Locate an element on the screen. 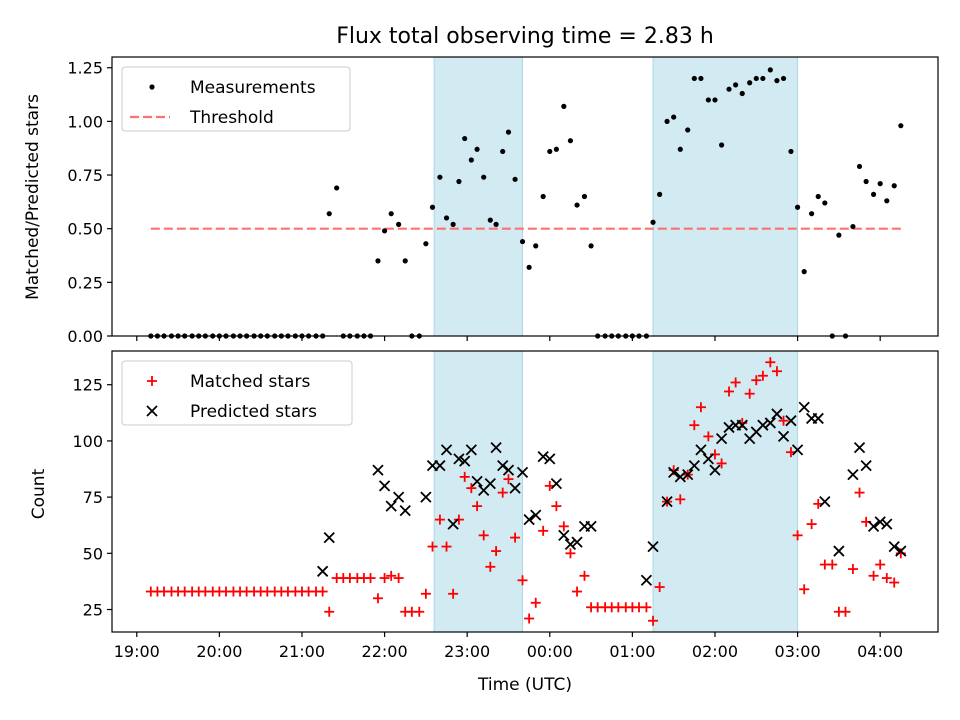  y-tick-label: 0.25 is located at coordinates (85, 282).